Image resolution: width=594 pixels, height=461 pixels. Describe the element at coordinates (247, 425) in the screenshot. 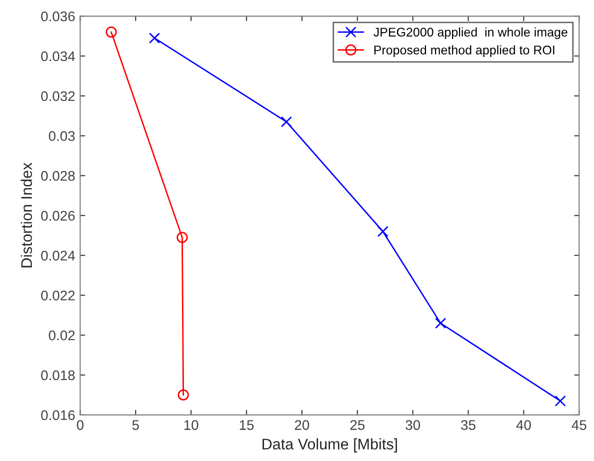

I see `x-tick-label: 15` at that location.